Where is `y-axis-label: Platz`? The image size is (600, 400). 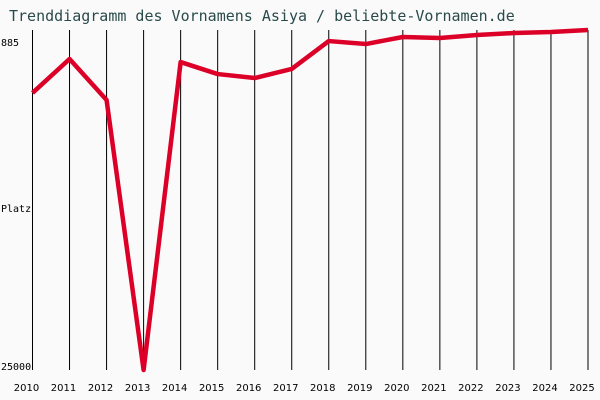
y-axis-label: Platz is located at coordinates (16, 209).